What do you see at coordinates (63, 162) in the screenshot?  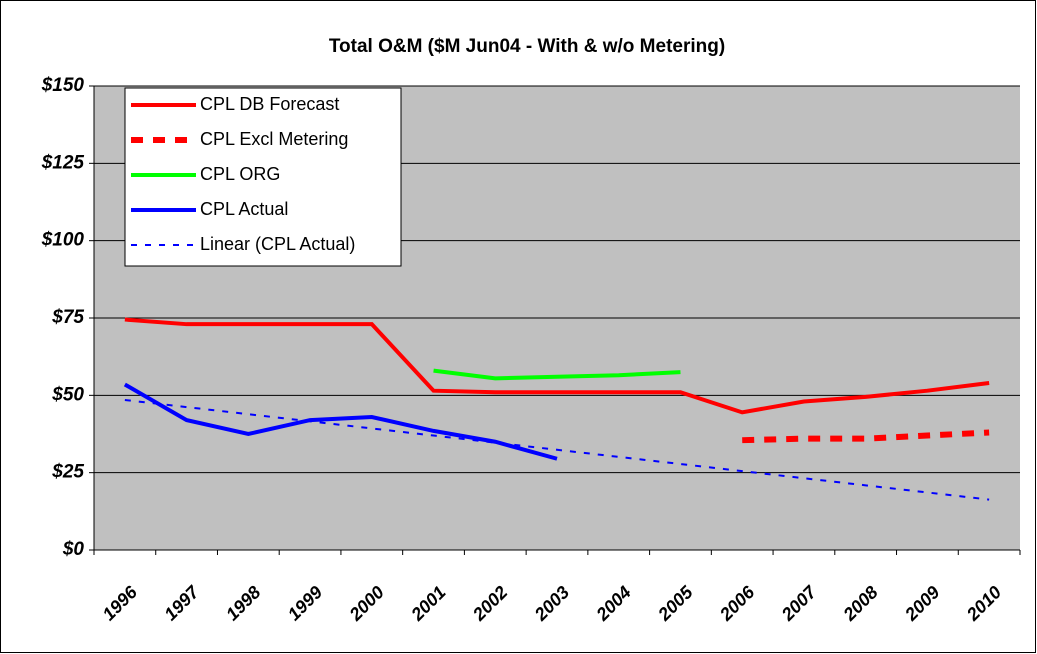 I see `y-tick-label: $125` at bounding box center [63, 162].